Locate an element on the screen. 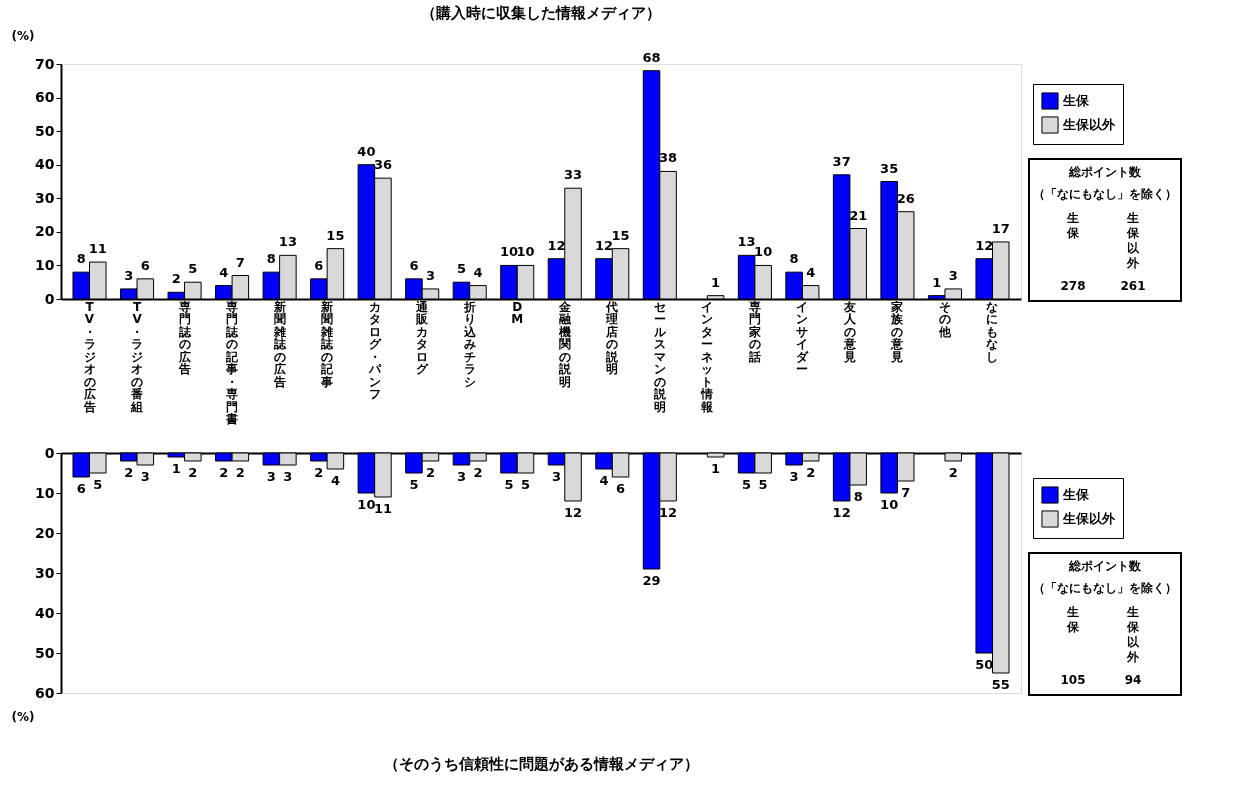  x-tick-label: DM is located at coordinates (517, 312).